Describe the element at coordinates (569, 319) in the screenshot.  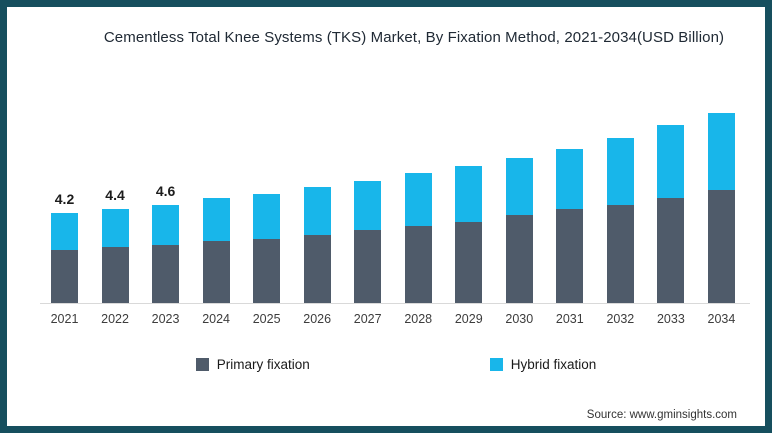
I see `x-axis-label: 2031` at that location.